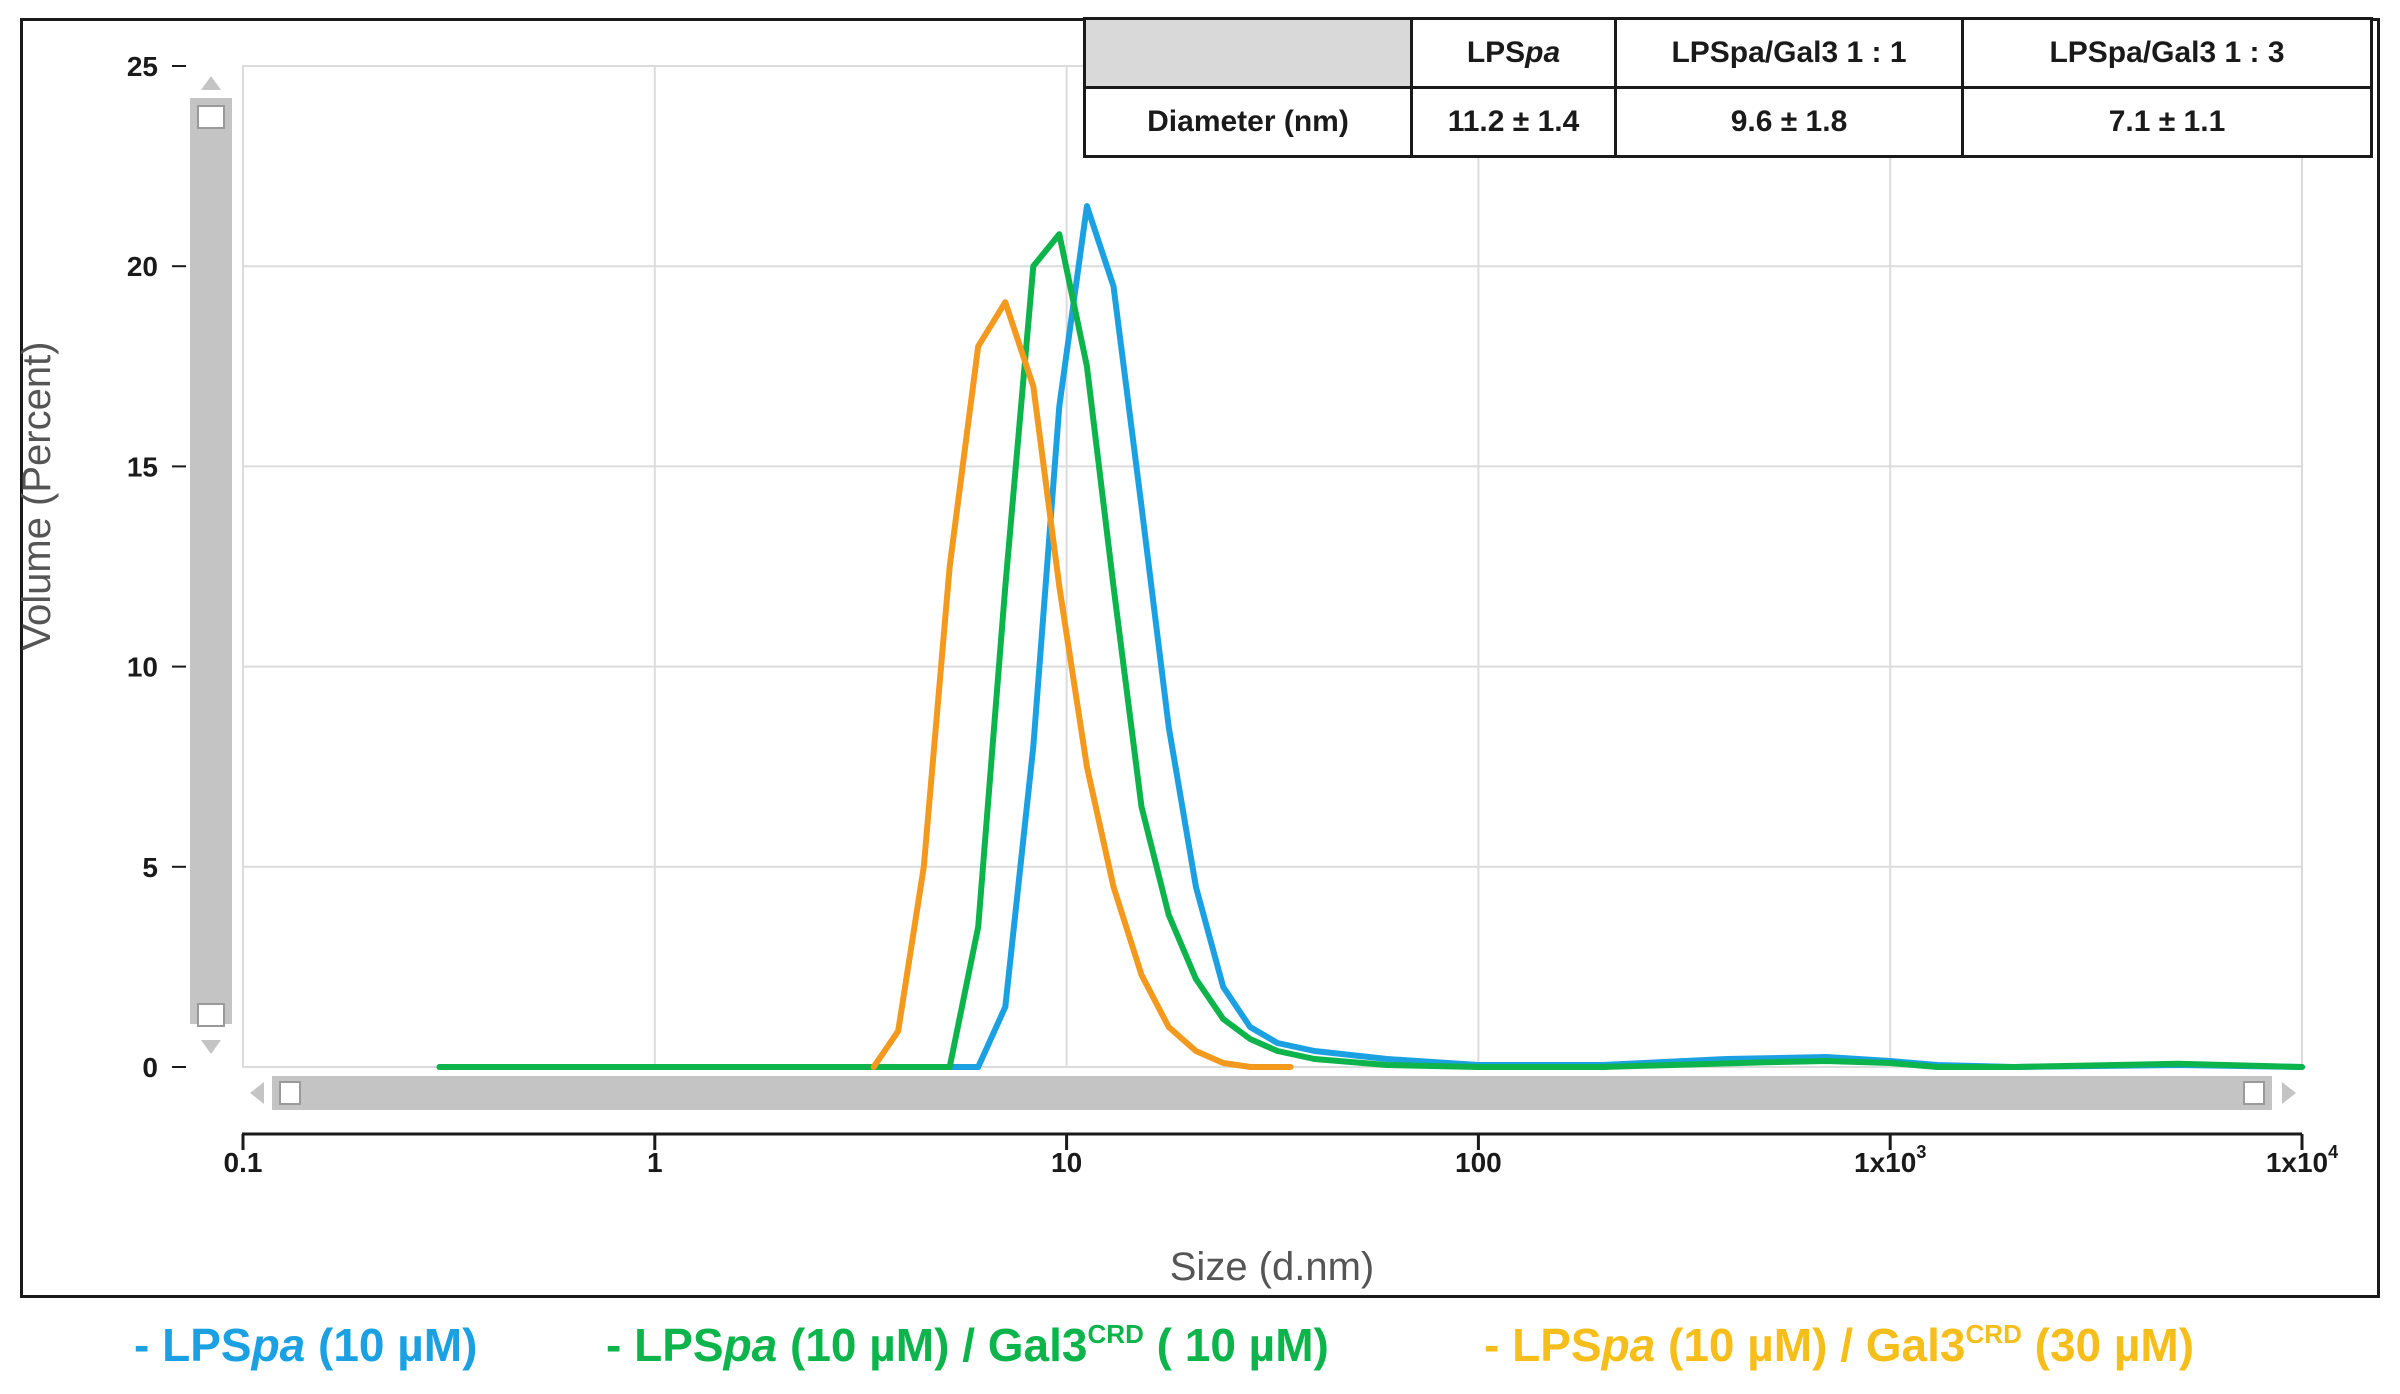  What do you see at coordinates (211, 1047) in the screenshot?
I see `scroll-down-arrow-icon` at bounding box center [211, 1047].